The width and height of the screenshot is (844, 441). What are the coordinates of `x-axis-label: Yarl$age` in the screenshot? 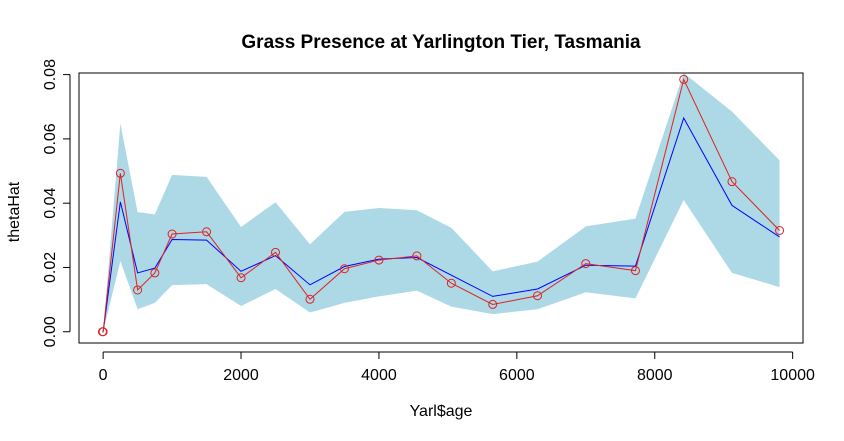 It's located at (441, 411).